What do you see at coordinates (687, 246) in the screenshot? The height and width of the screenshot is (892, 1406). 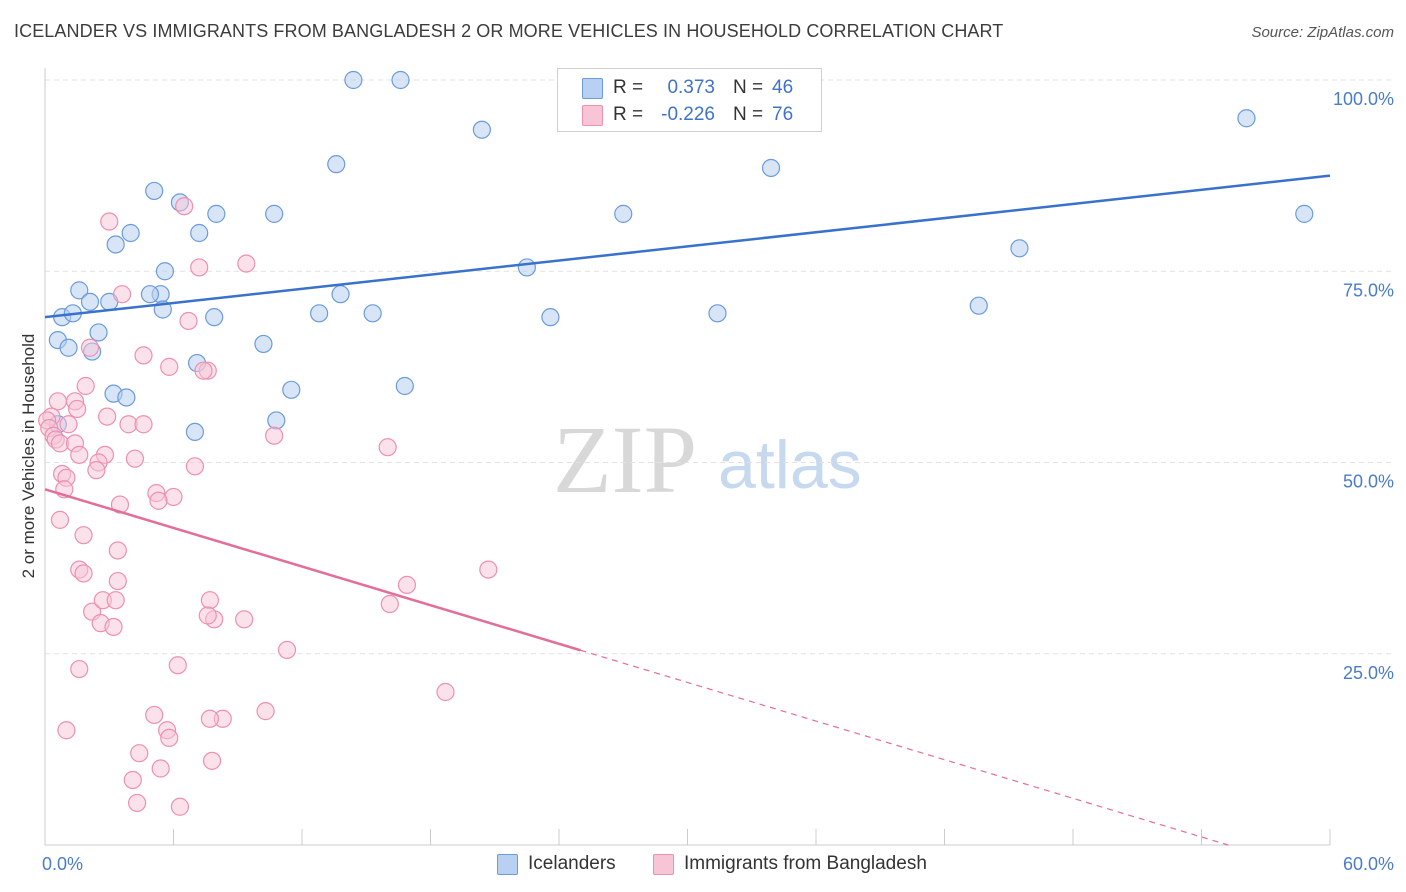 I see `icelanders-trend-line` at bounding box center [687, 246].